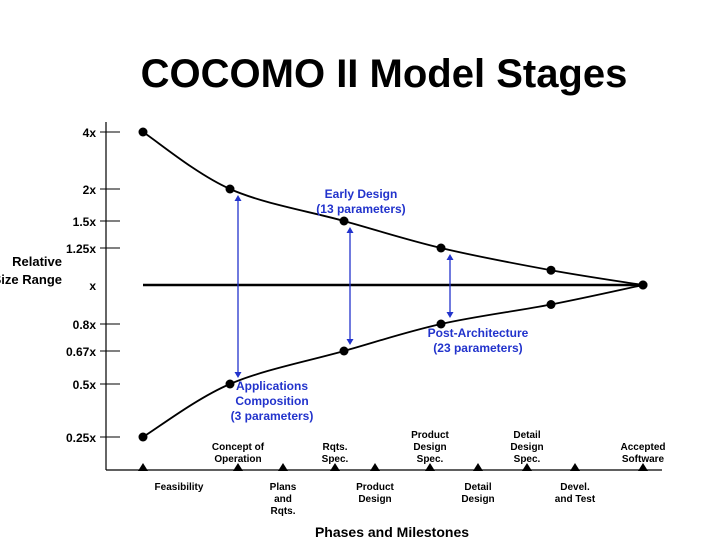 This screenshot has width=720, height=540. I want to click on y-tick-label: x, so click(92, 286).